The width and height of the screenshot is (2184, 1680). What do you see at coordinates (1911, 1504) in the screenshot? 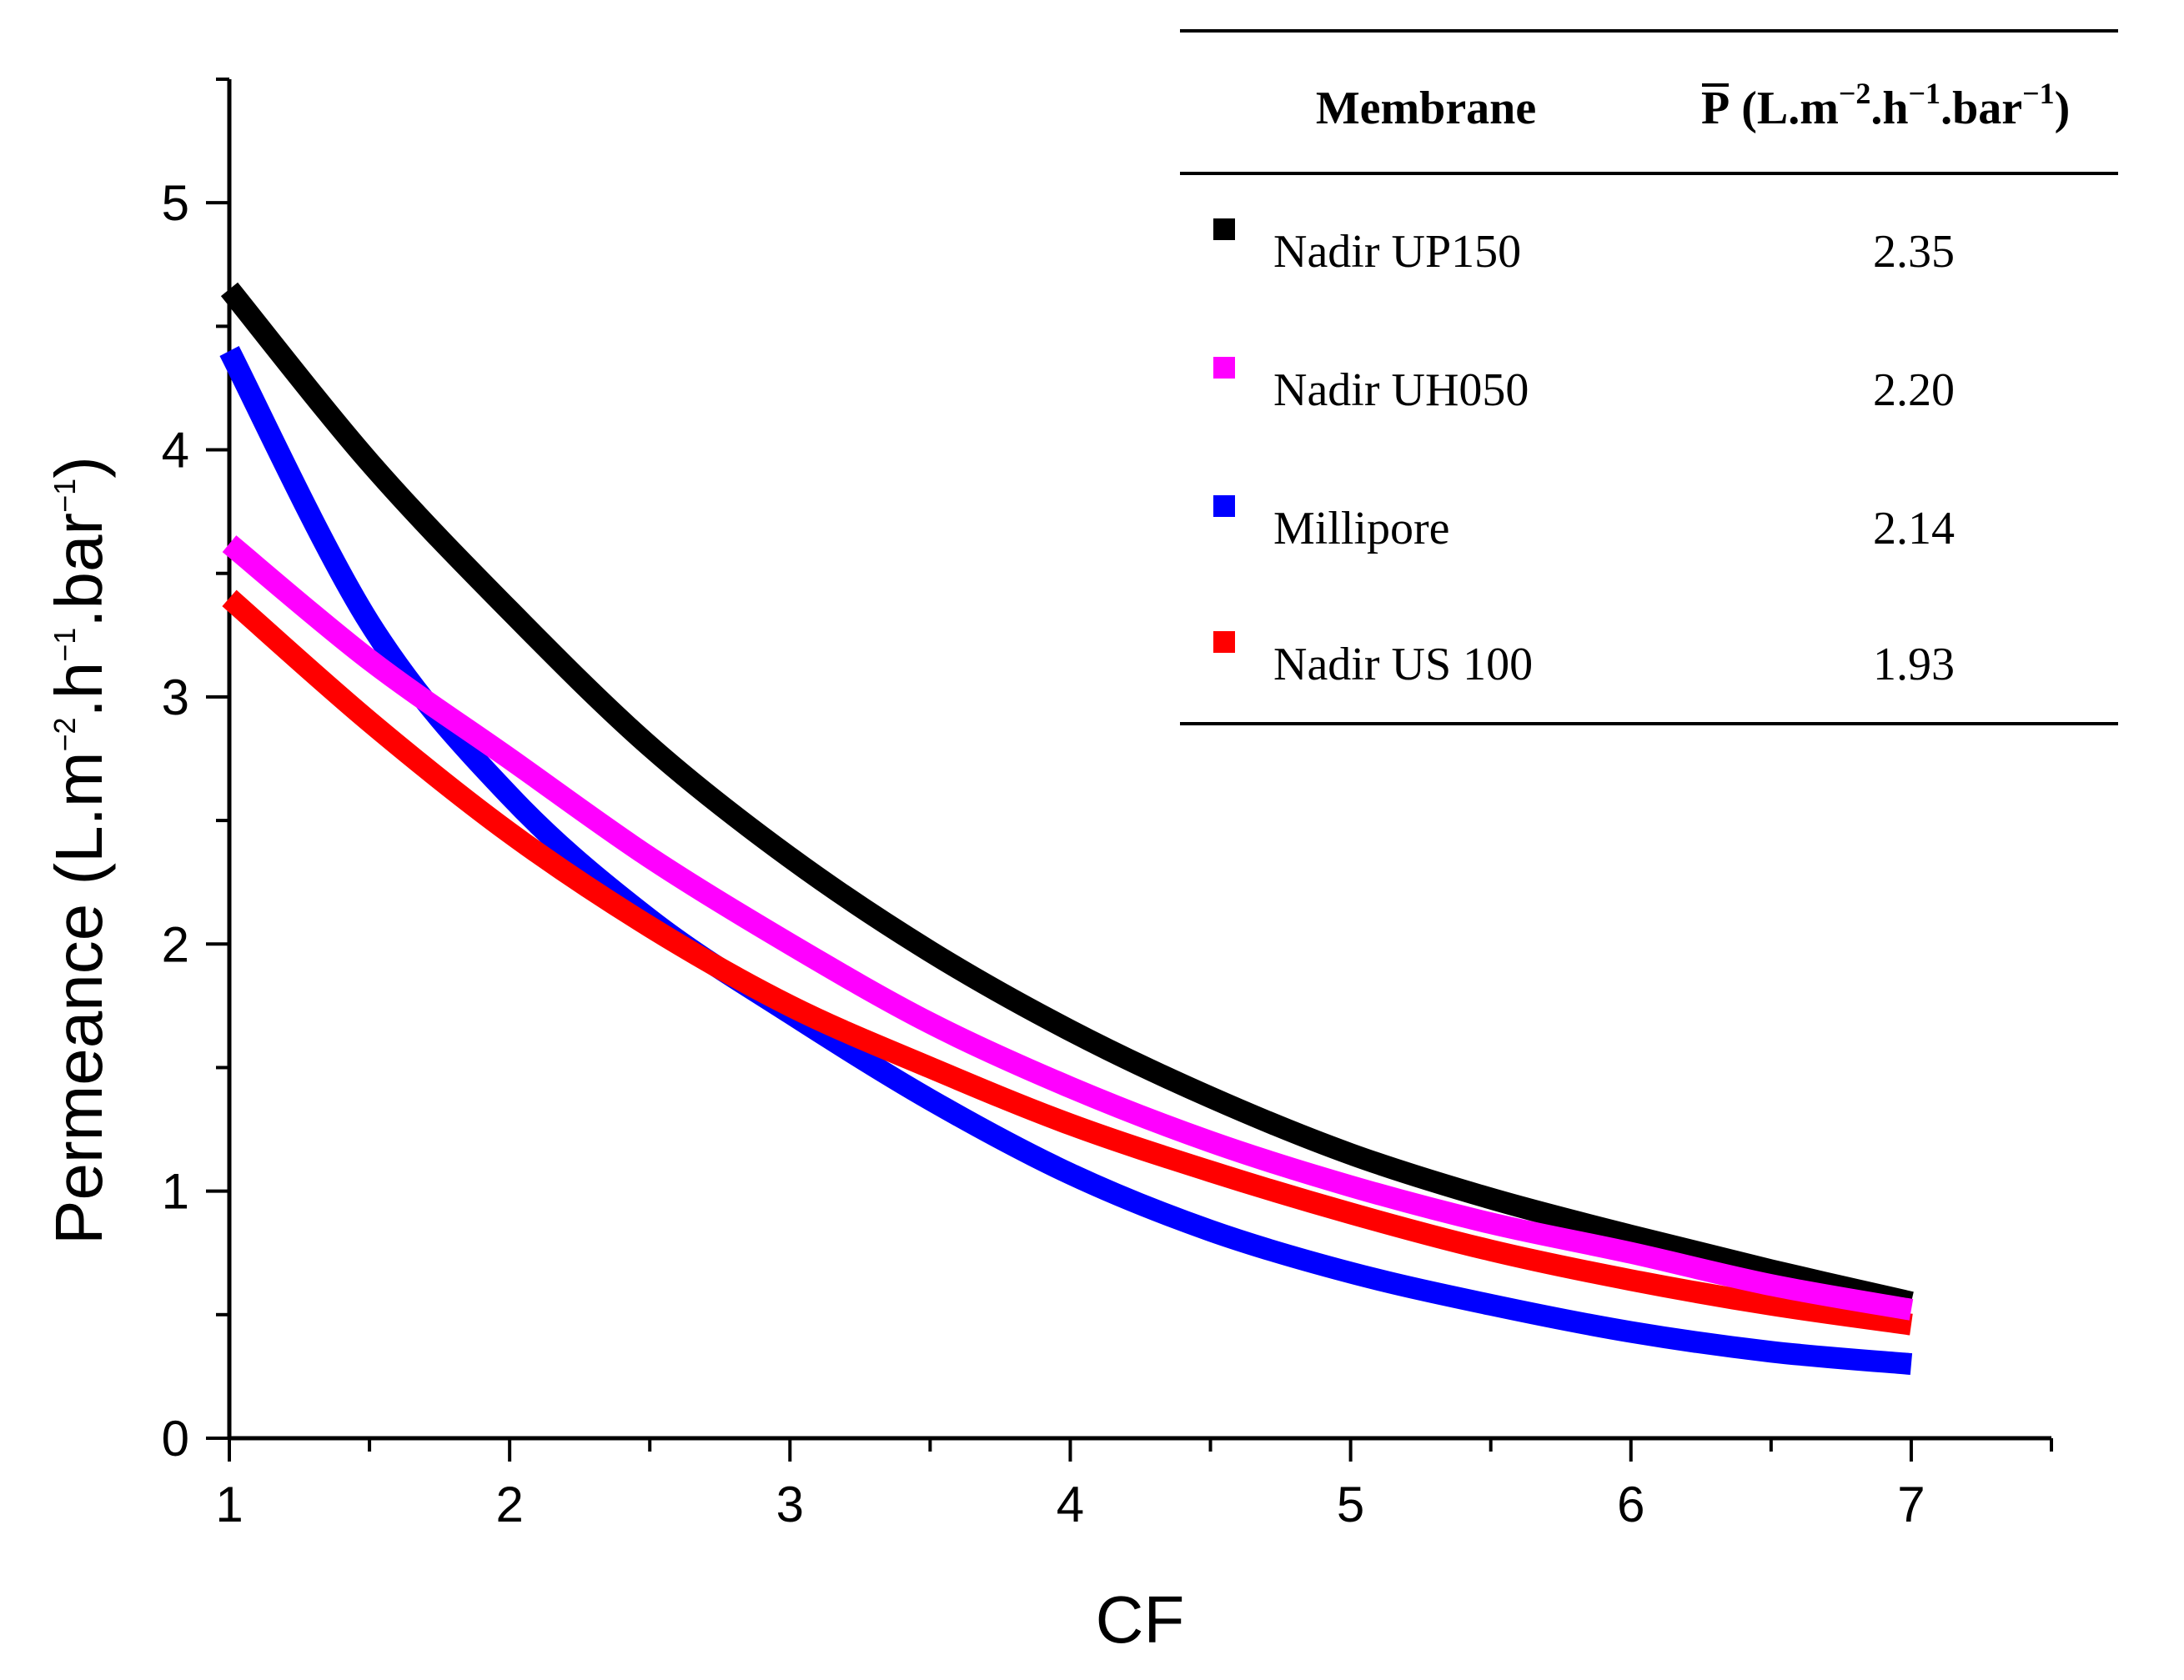
I see `x-tick-label: 7` at bounding box center [1911, 1504].